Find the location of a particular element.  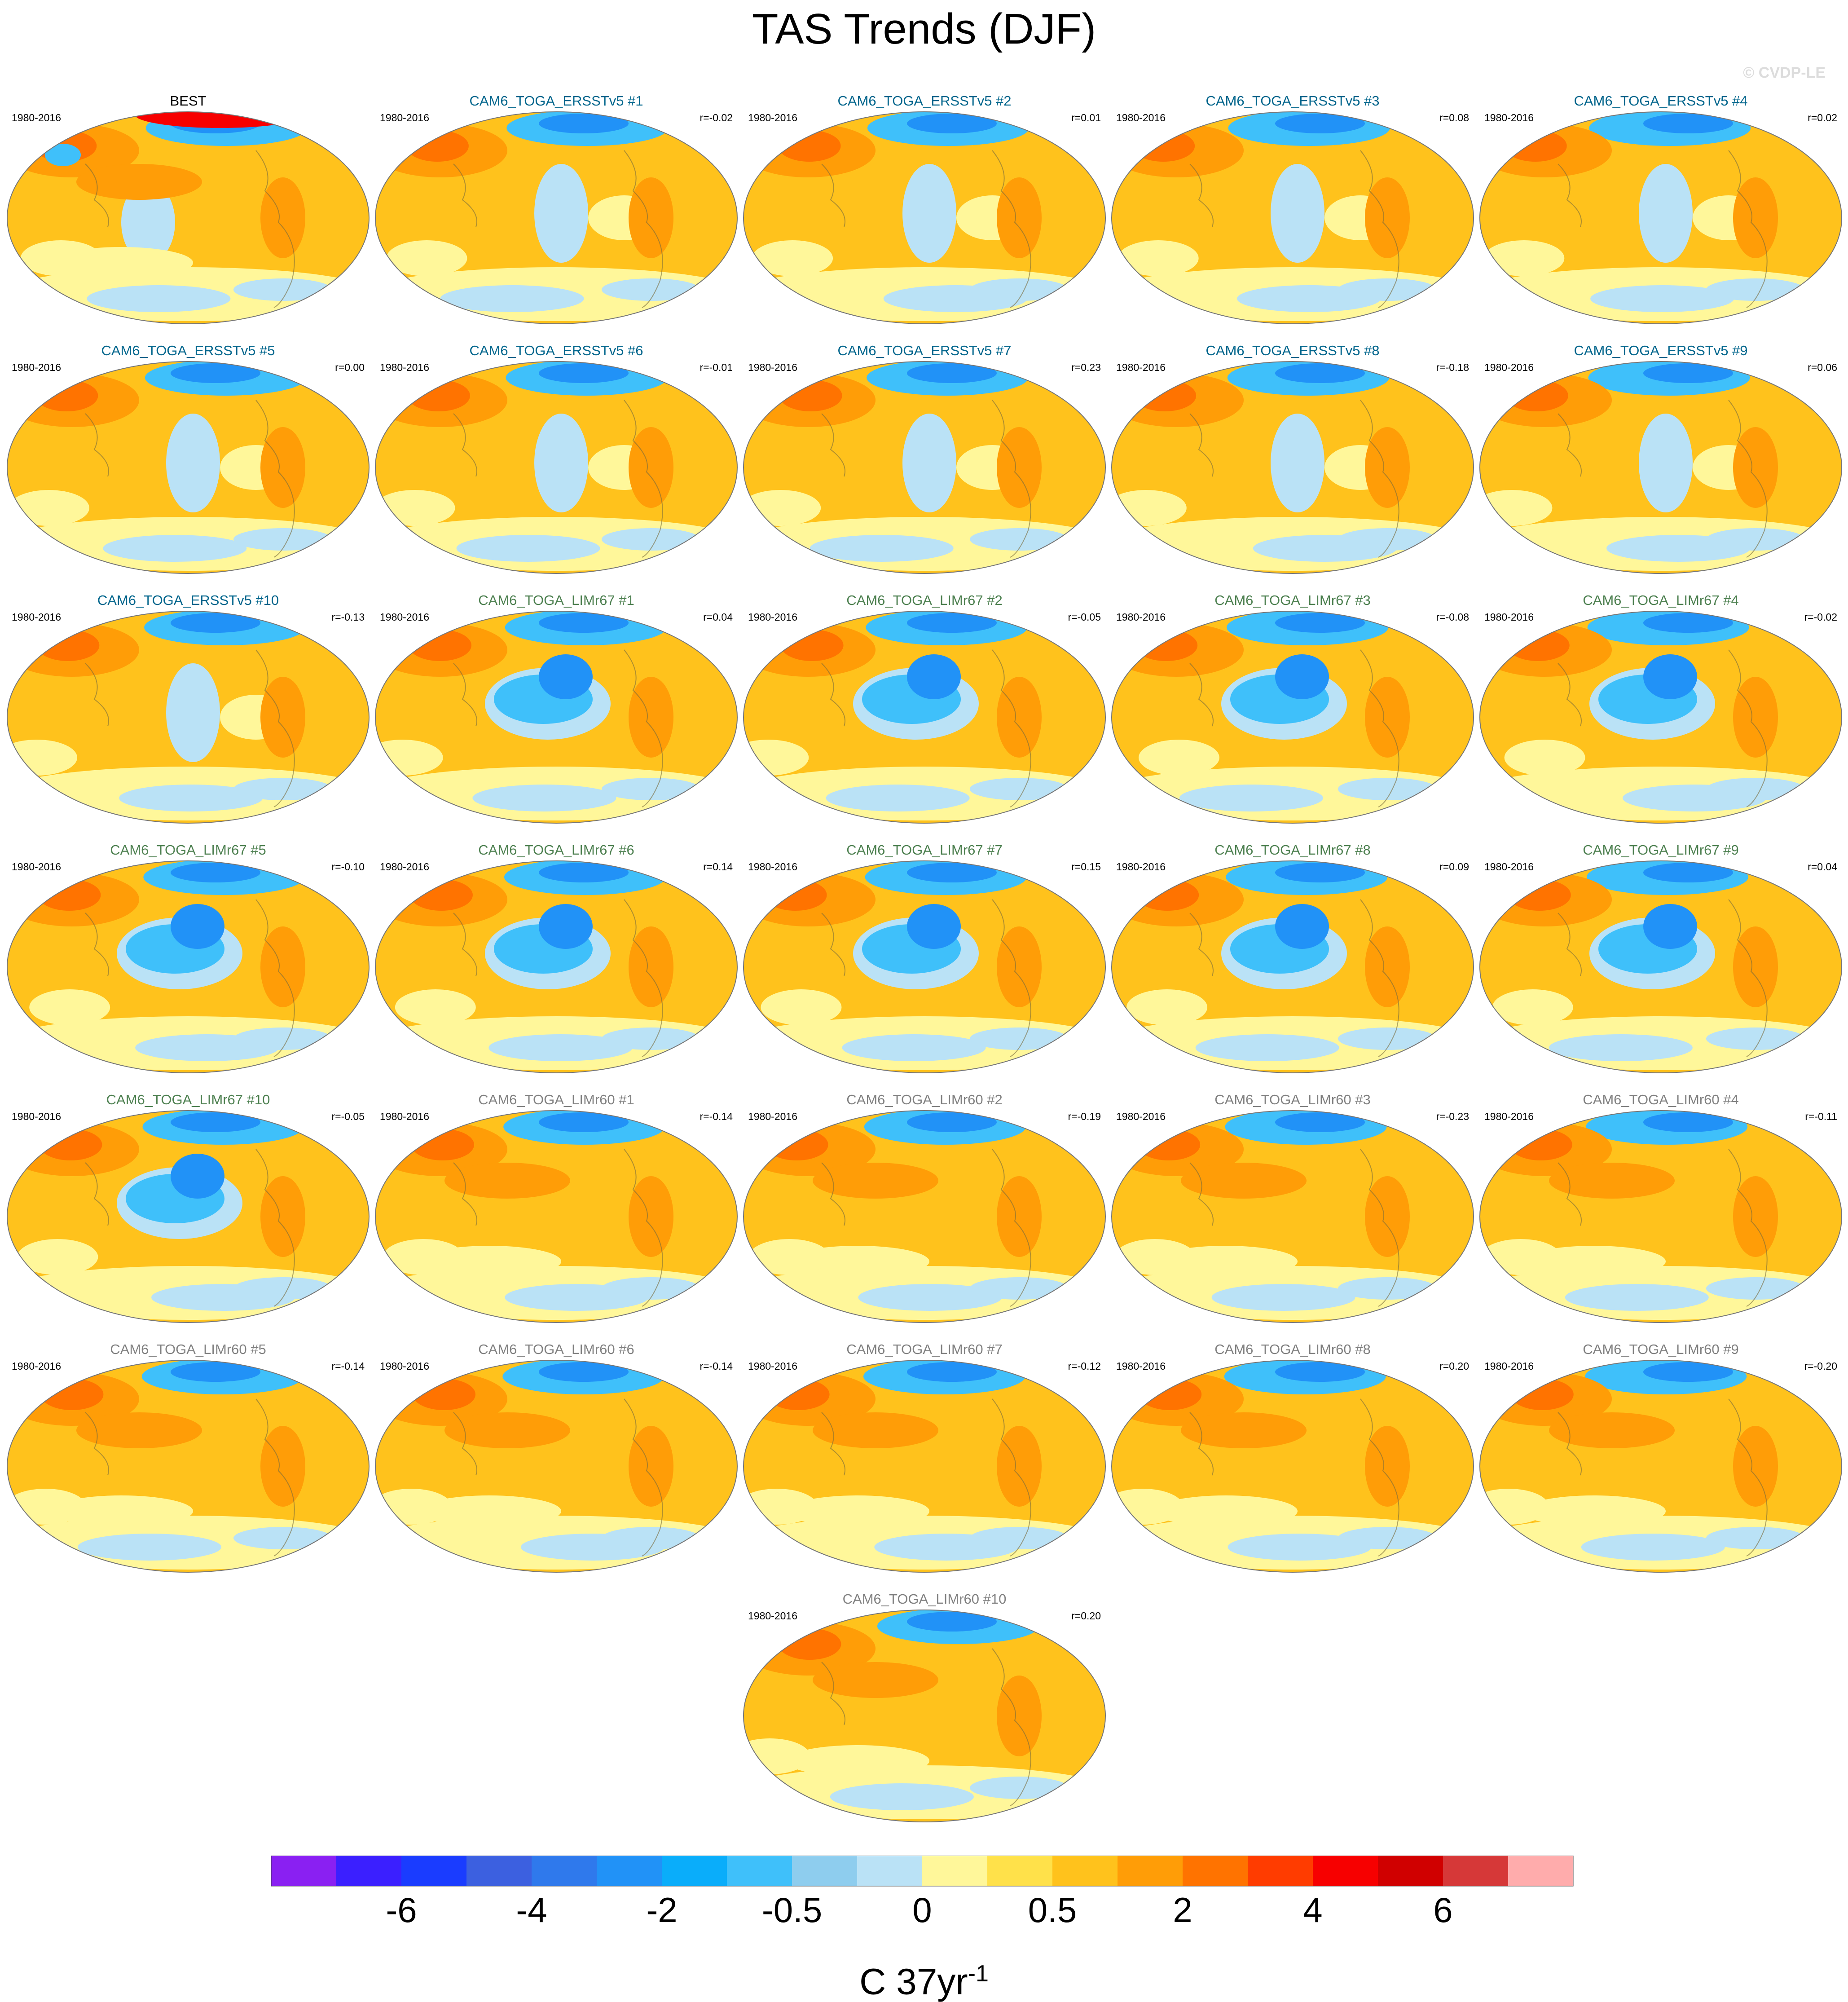

panel-correlation: r=0.15 is located at coordinates (1086, 867).